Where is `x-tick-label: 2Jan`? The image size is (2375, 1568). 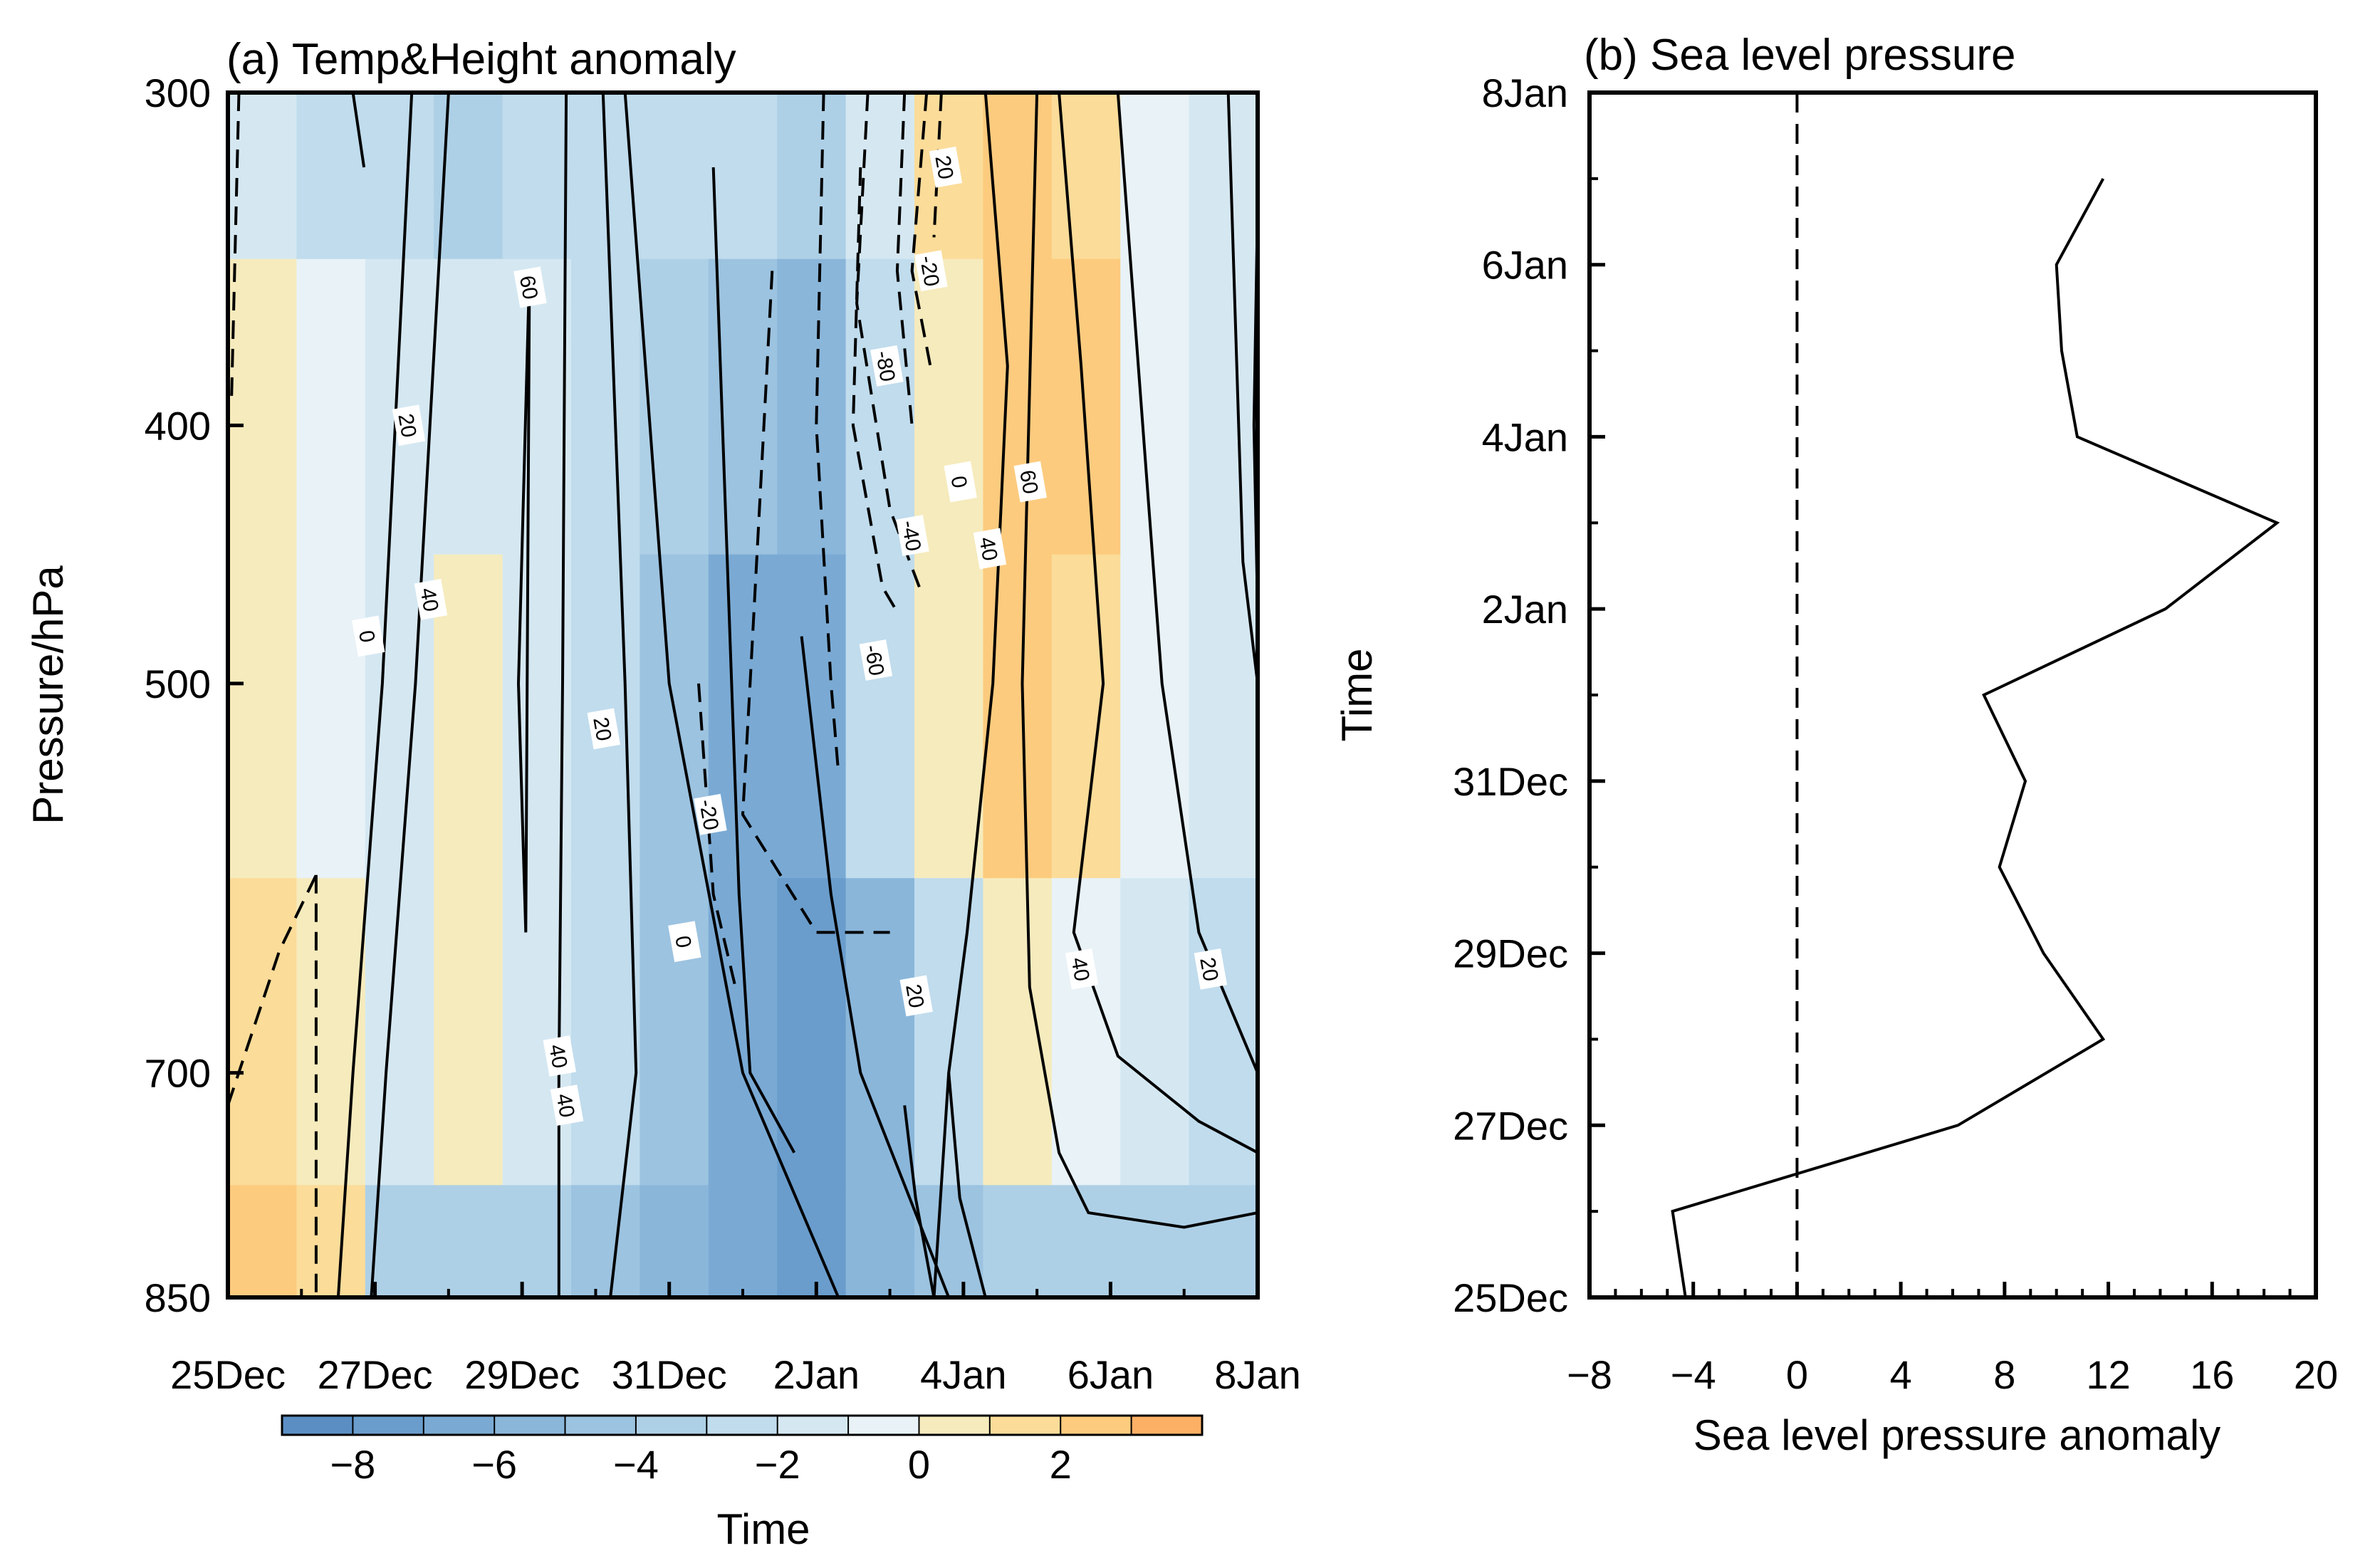
x-tick-label: 2Jan is located at coordinates (817, 1374).